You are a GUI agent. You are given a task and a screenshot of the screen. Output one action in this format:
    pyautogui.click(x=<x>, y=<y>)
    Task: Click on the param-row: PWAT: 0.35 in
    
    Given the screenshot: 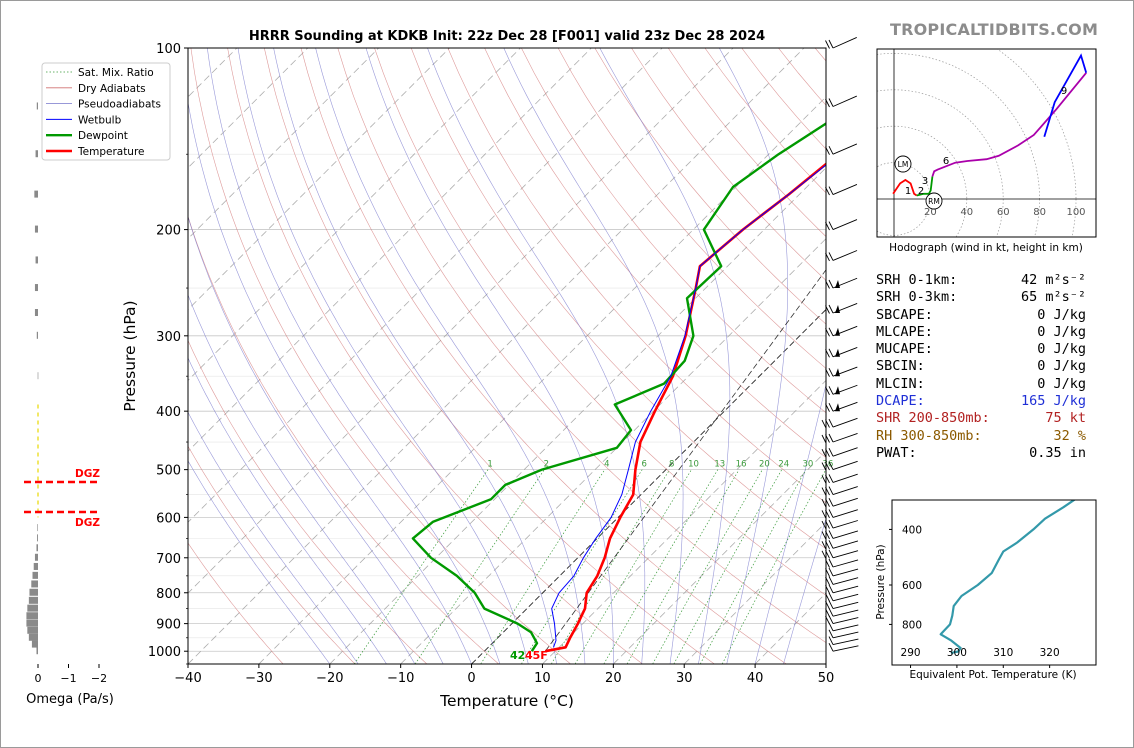 What is the action you would take?
    pyautogui.click(x=986, y=453)
    